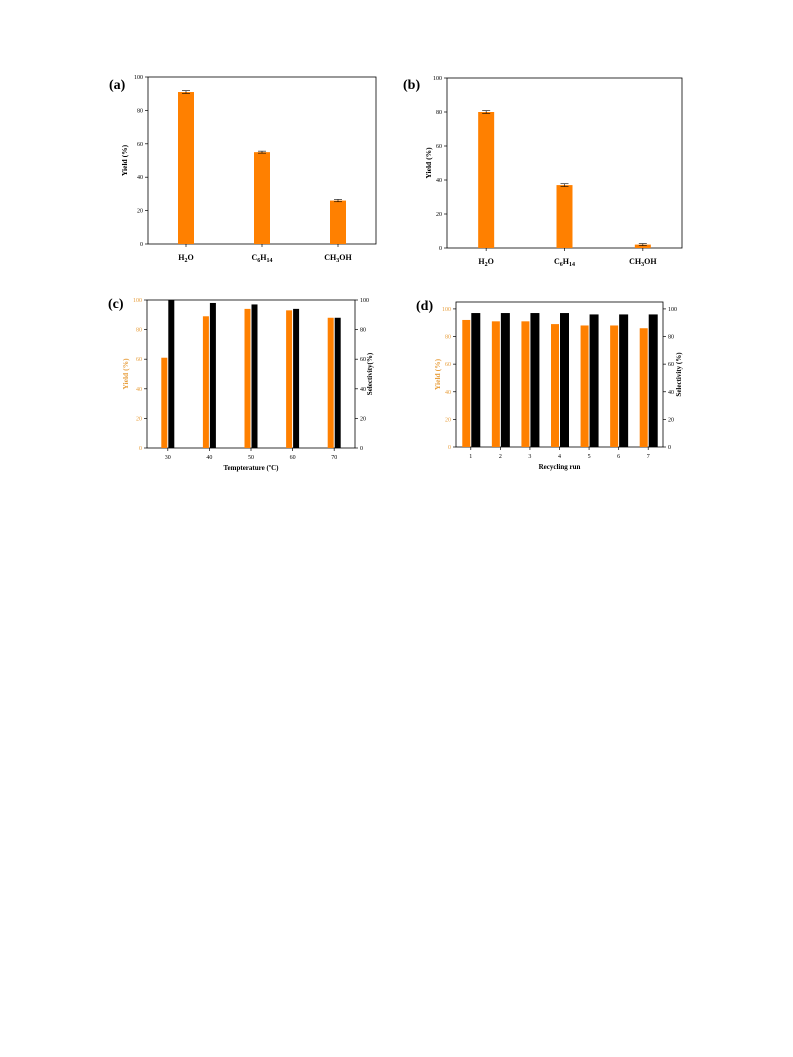  Describe the element at coordinates (560, 467) in the screenshot. I see `x-axis-title: Recycling run` at that location.